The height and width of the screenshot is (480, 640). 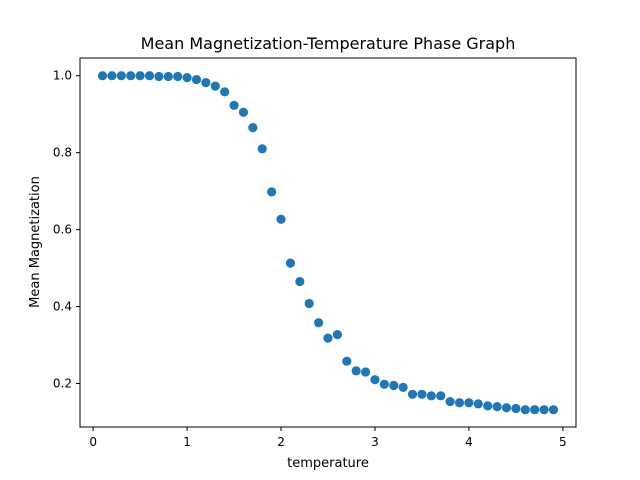 What do you see at coordinates (563, 442) in the screenshot?
I see `x-tick-label: 5` at bounding box center [563, 442].